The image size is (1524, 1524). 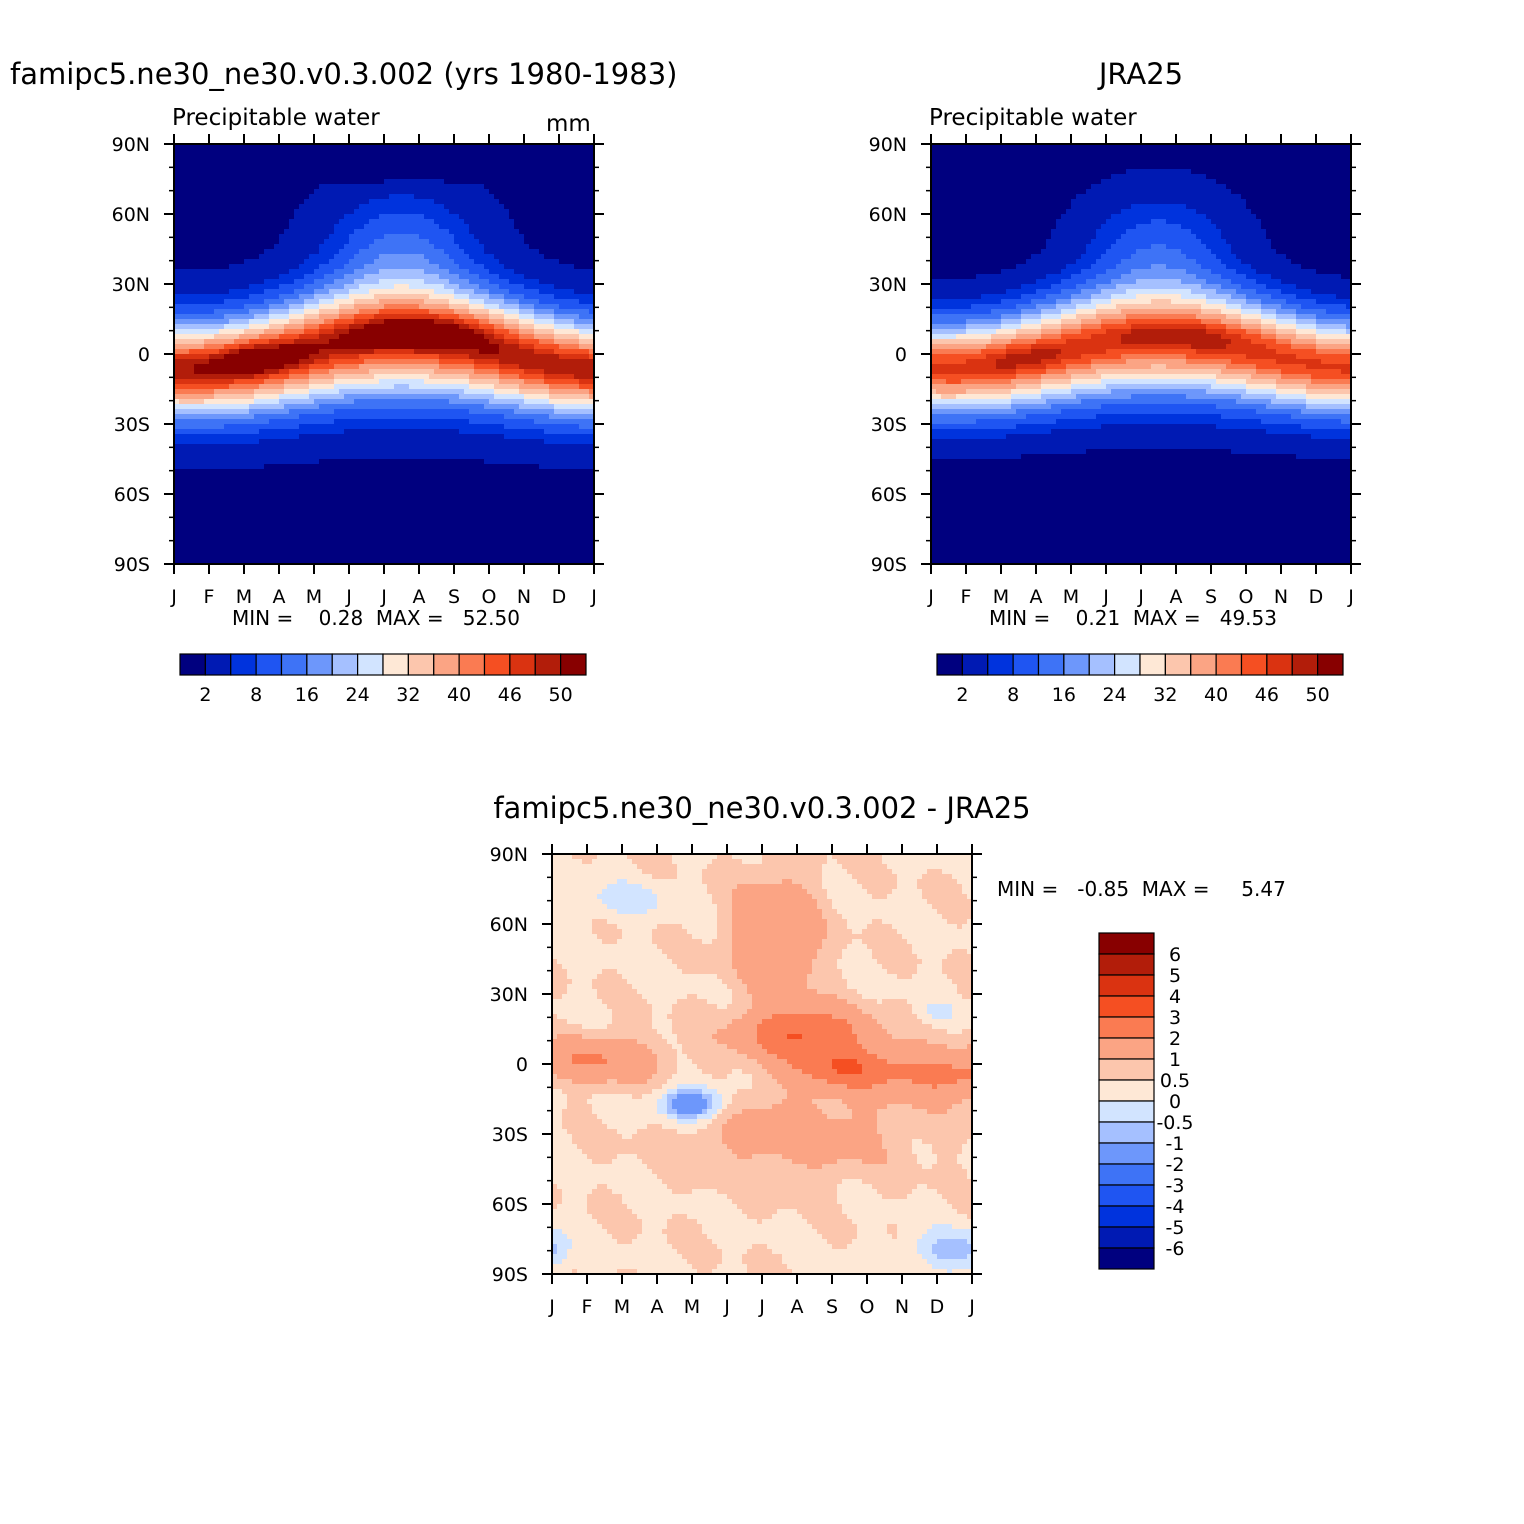 What do you see at coordinates (888, 215) in the screenshot?
I see `y-tick-label: 60N` at bounding box center [888, 215].